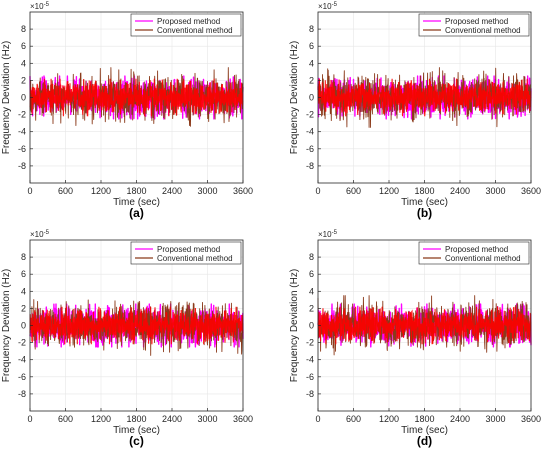 This screenshot has height=455, width=550. I want to click on panel-label: (a), so click(136, 213).